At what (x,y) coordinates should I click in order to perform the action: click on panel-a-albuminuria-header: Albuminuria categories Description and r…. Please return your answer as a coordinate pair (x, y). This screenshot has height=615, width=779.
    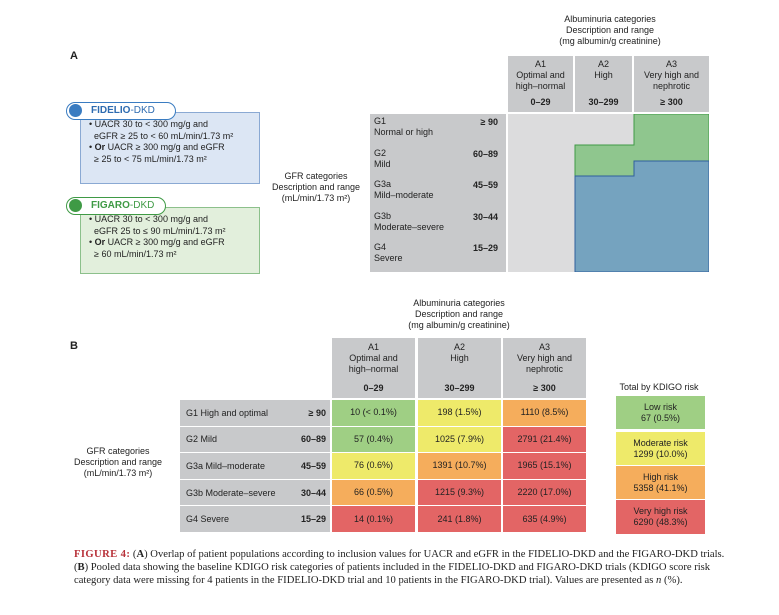
    Looking at the image, I should click on (610, 30).